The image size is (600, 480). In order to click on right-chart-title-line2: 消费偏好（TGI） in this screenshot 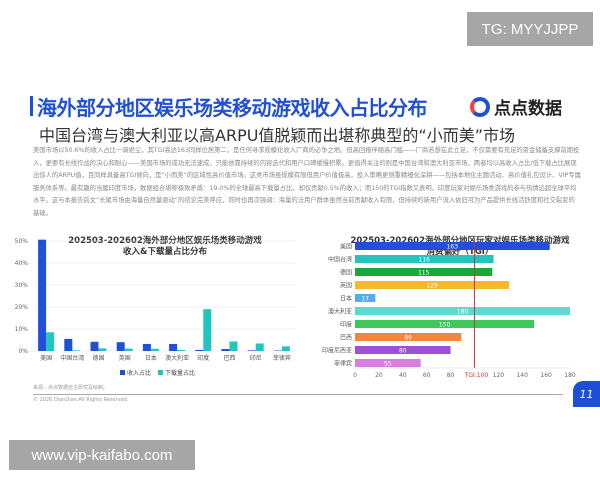, I will do `click(460, 252)`.